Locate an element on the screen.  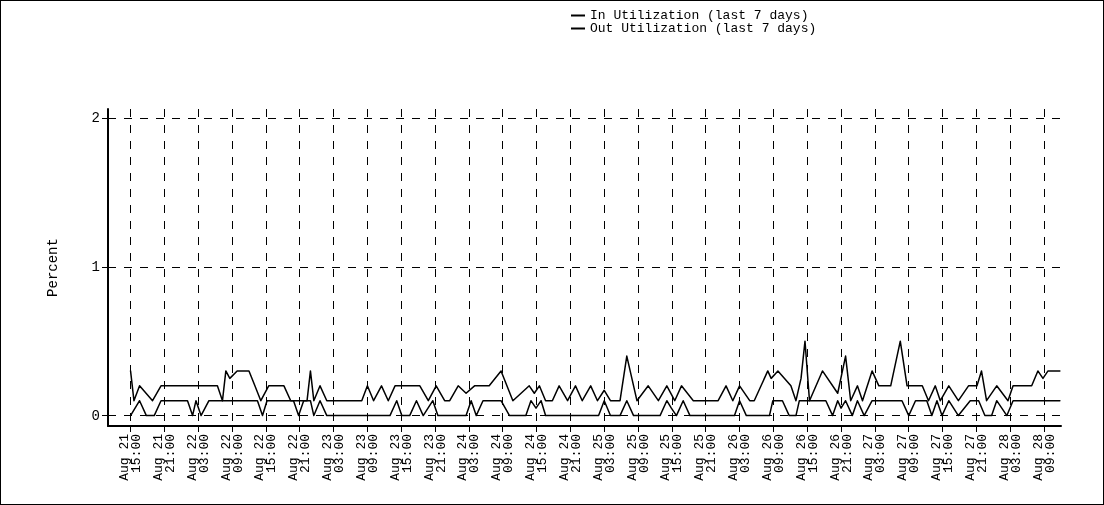
x-tick-label: Aug 27 21:00 is located at coordinates (976, 457).